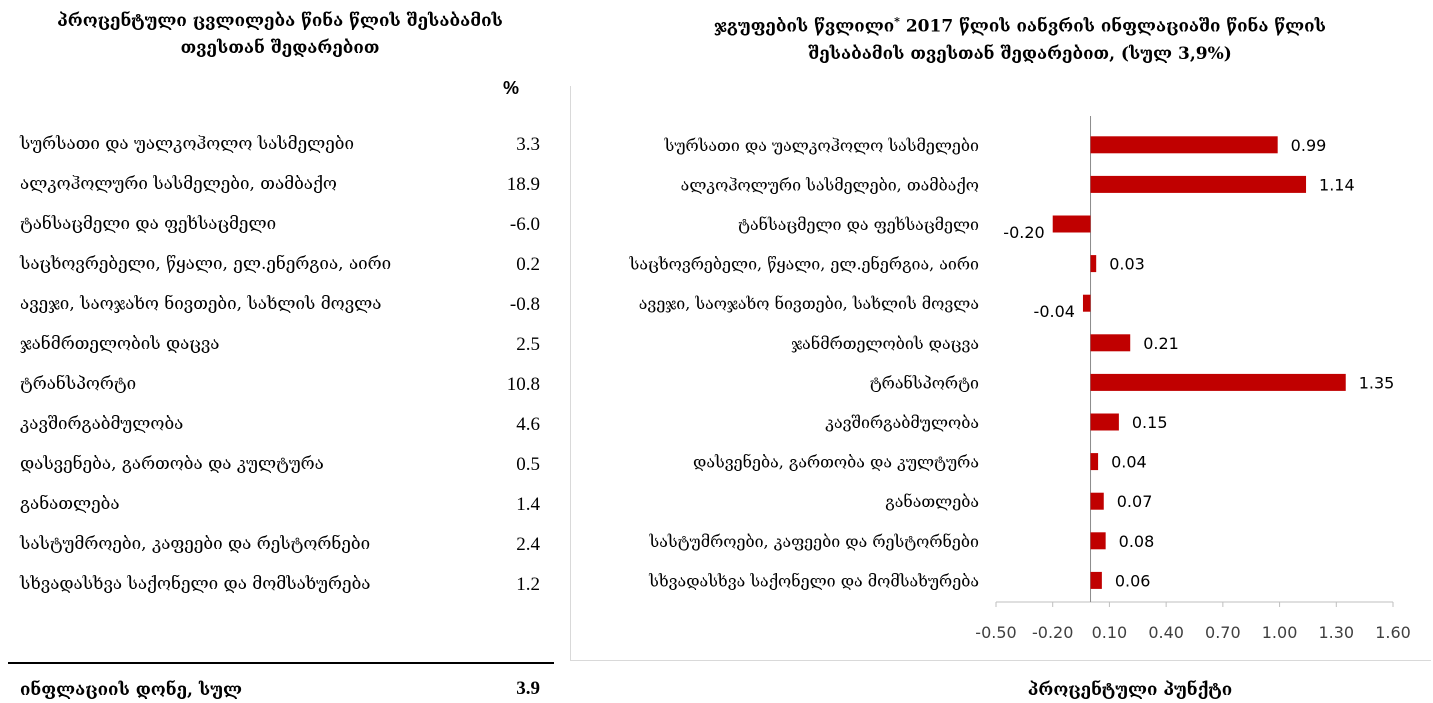  I want to click on x-tick-label: -0.20, so click(1052, 632).